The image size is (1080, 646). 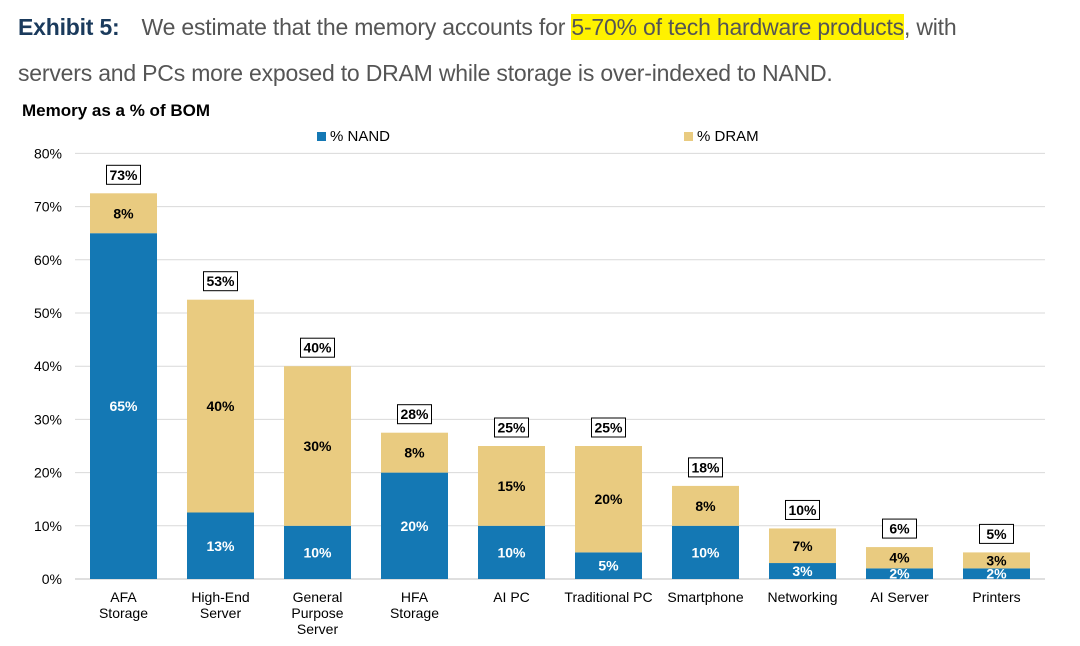 I want to click on chart-title: Memory as a % of BOM, so click(x=116, y=110).